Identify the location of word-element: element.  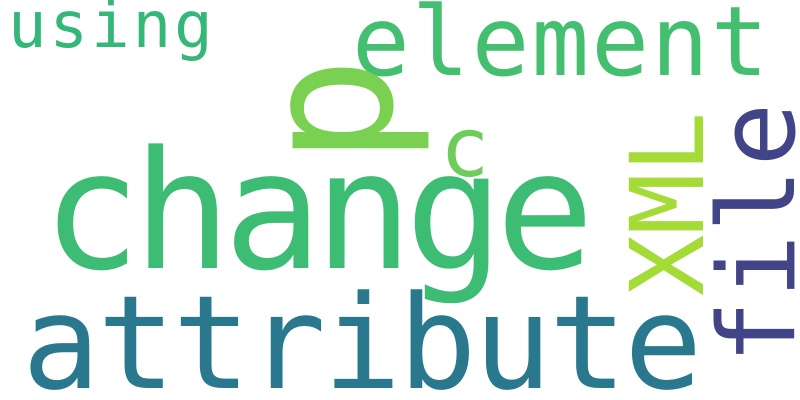
(561, 49).